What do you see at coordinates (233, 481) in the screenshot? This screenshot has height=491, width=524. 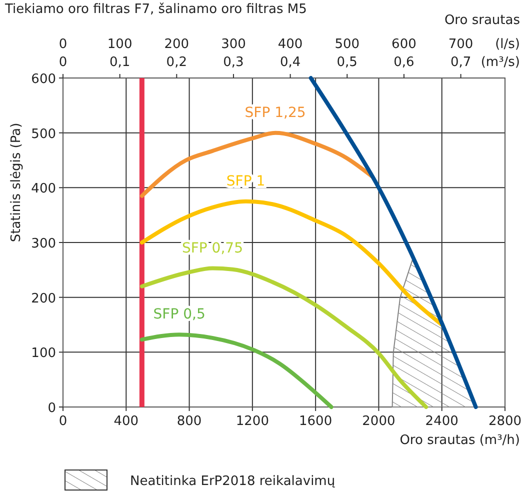 I see `legend-label: Neatitinka ErP2018 reikalavimų` at bounding box center [233, 481].